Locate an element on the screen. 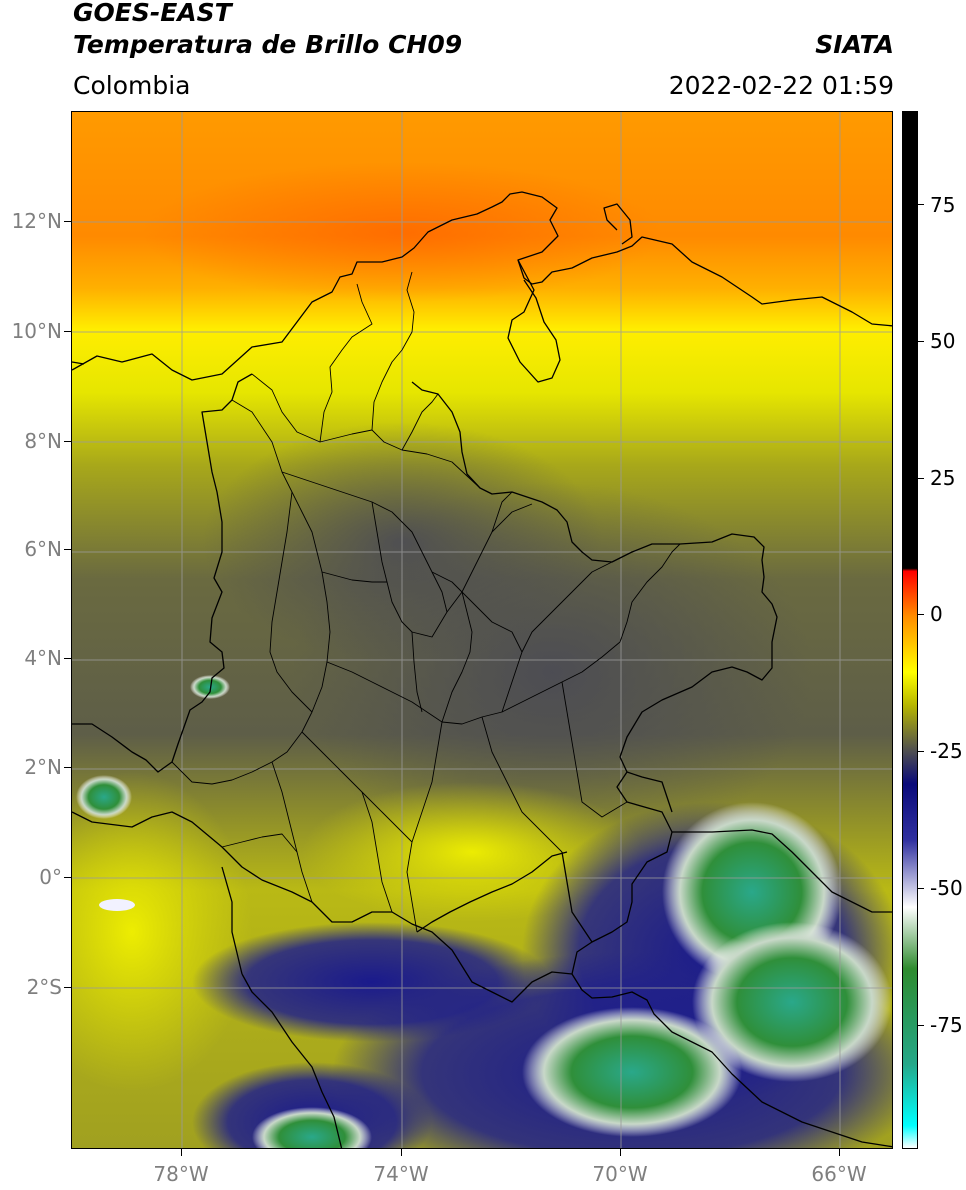 The height and width of the screenshot is (1190, 966). title-line-1: GOES-EAST is located at coordinates (152, 13).